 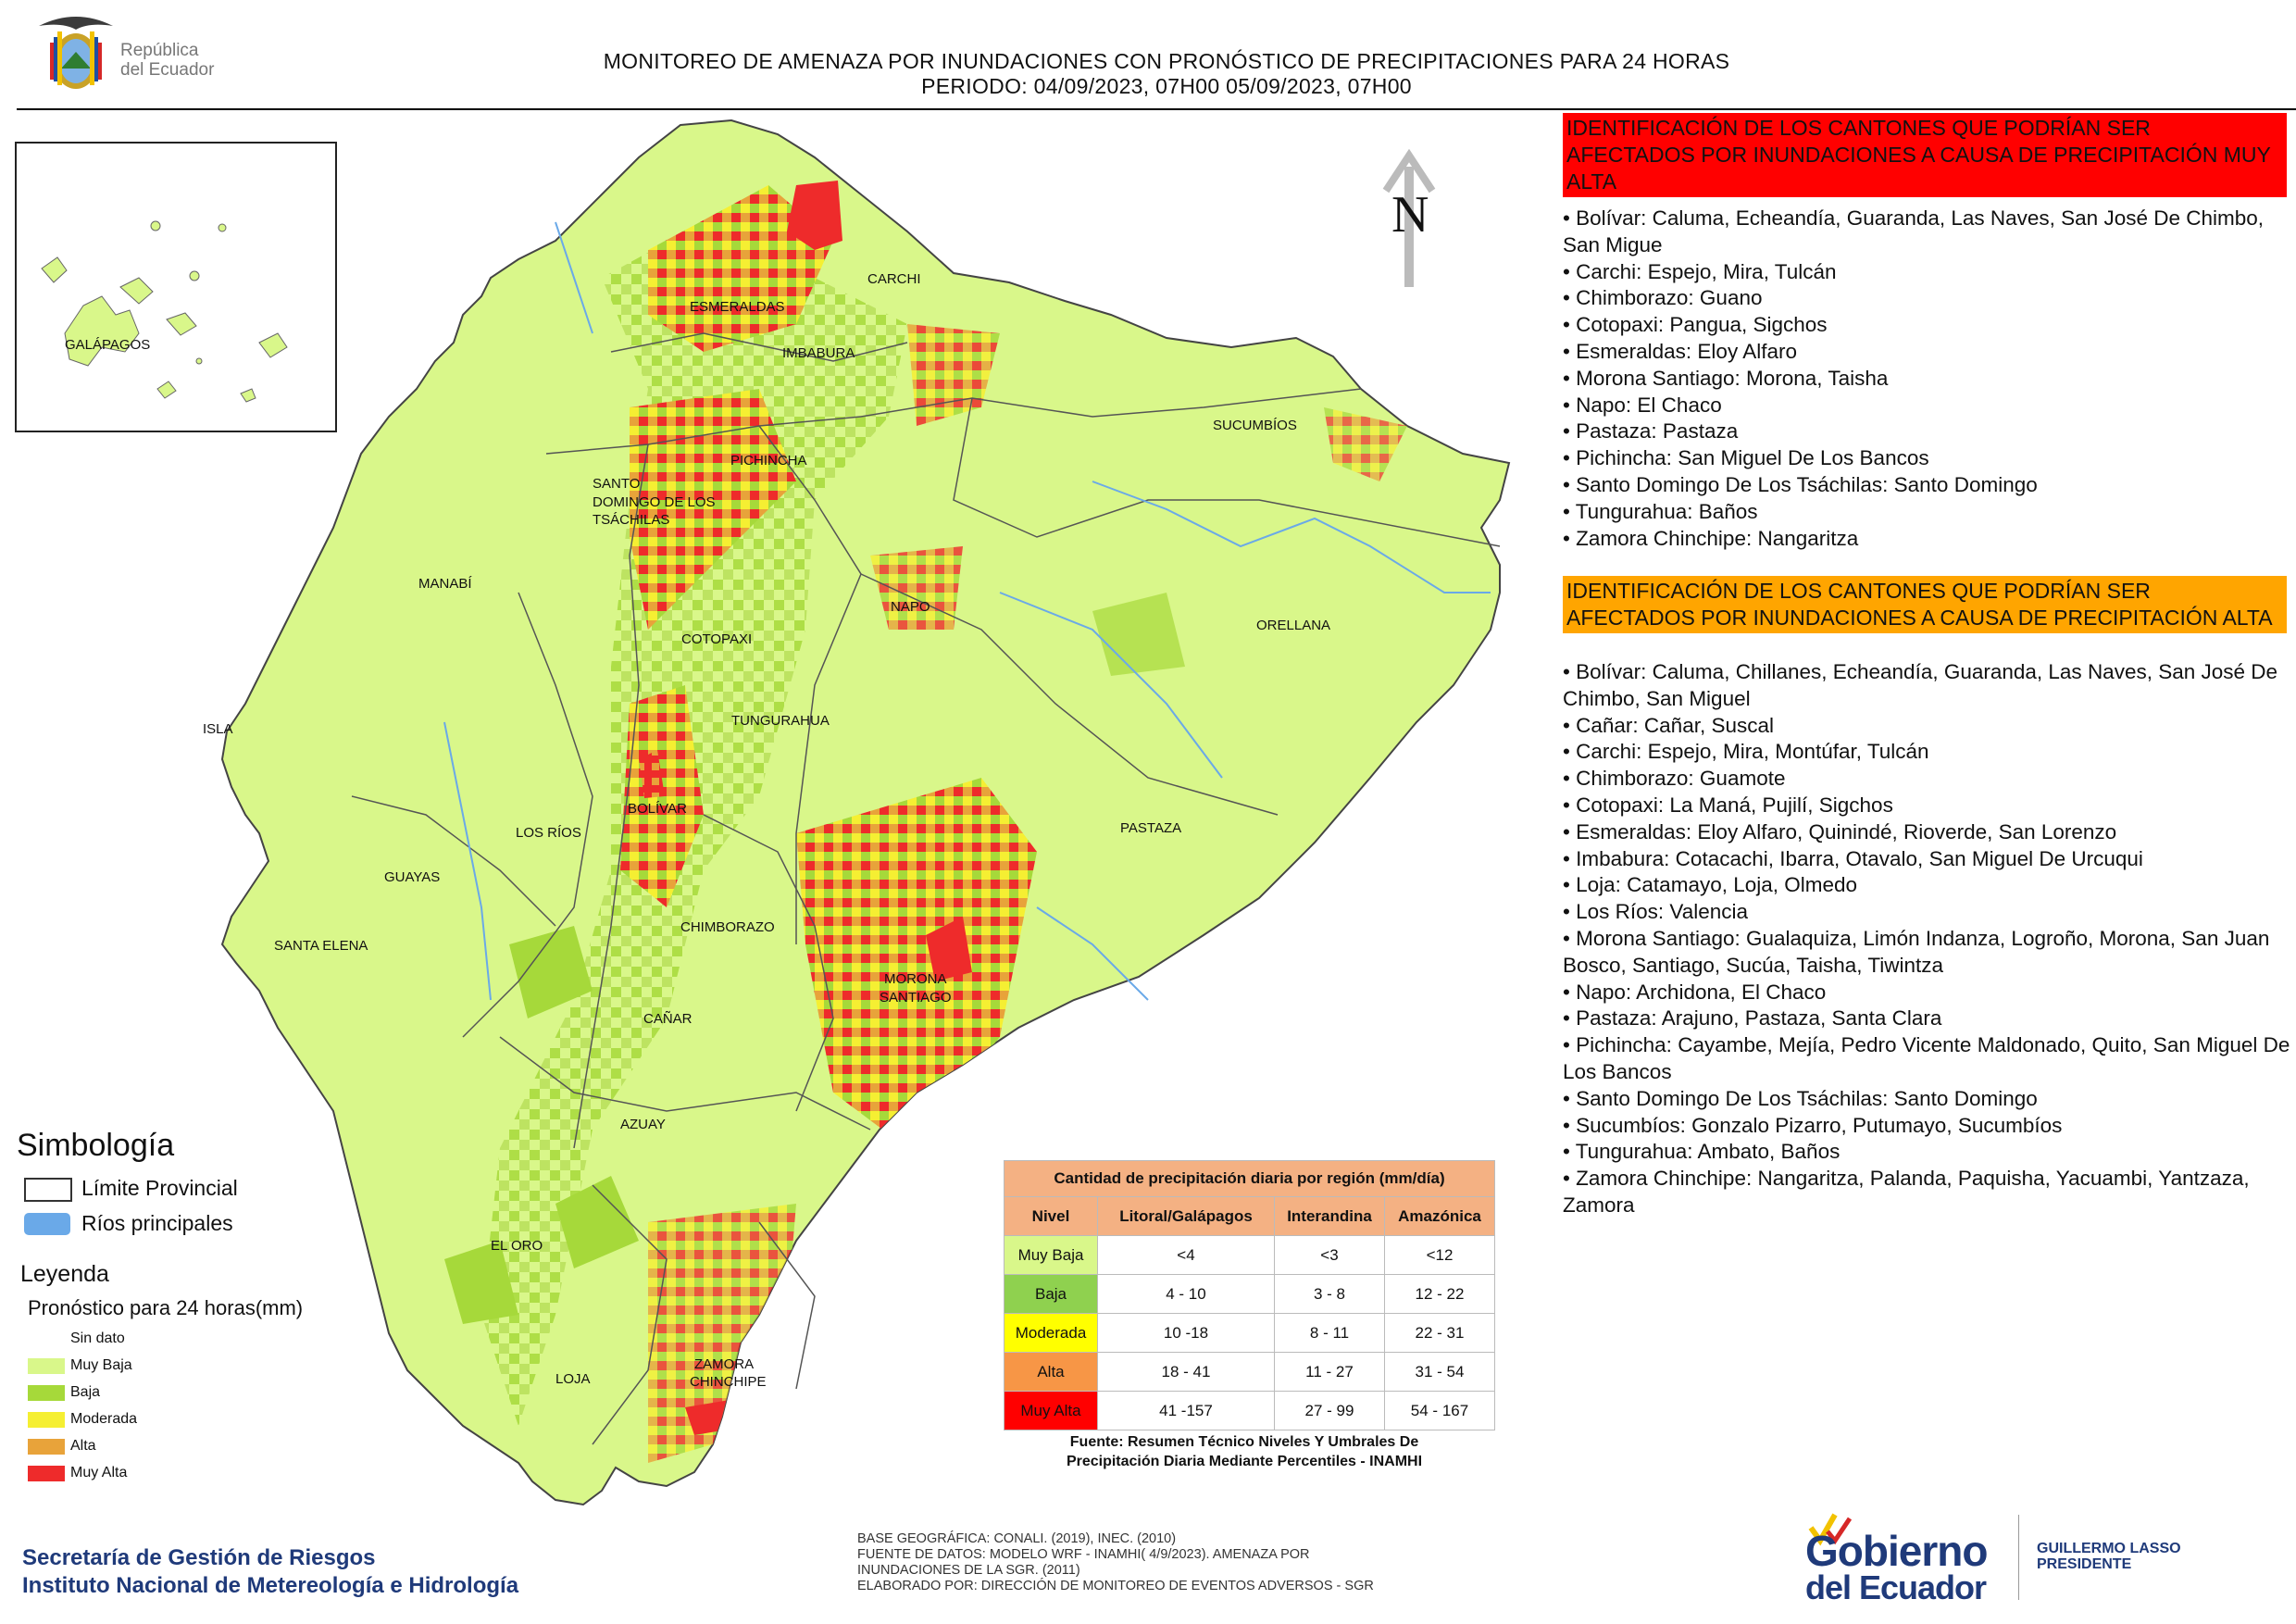 I want to click on list-item: • Carchi: Espejo, Mira, Montúfar, Tulcán, so click(x=1746, y=752).